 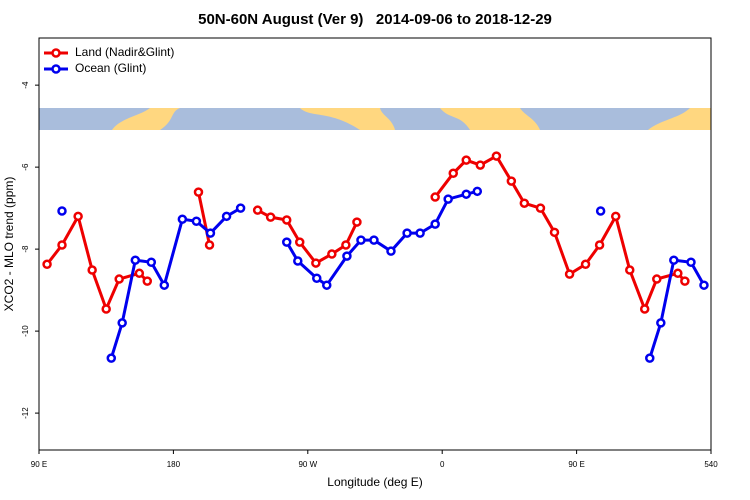 I want to click on y-tick-label: -4, so click(x=25, y=85).